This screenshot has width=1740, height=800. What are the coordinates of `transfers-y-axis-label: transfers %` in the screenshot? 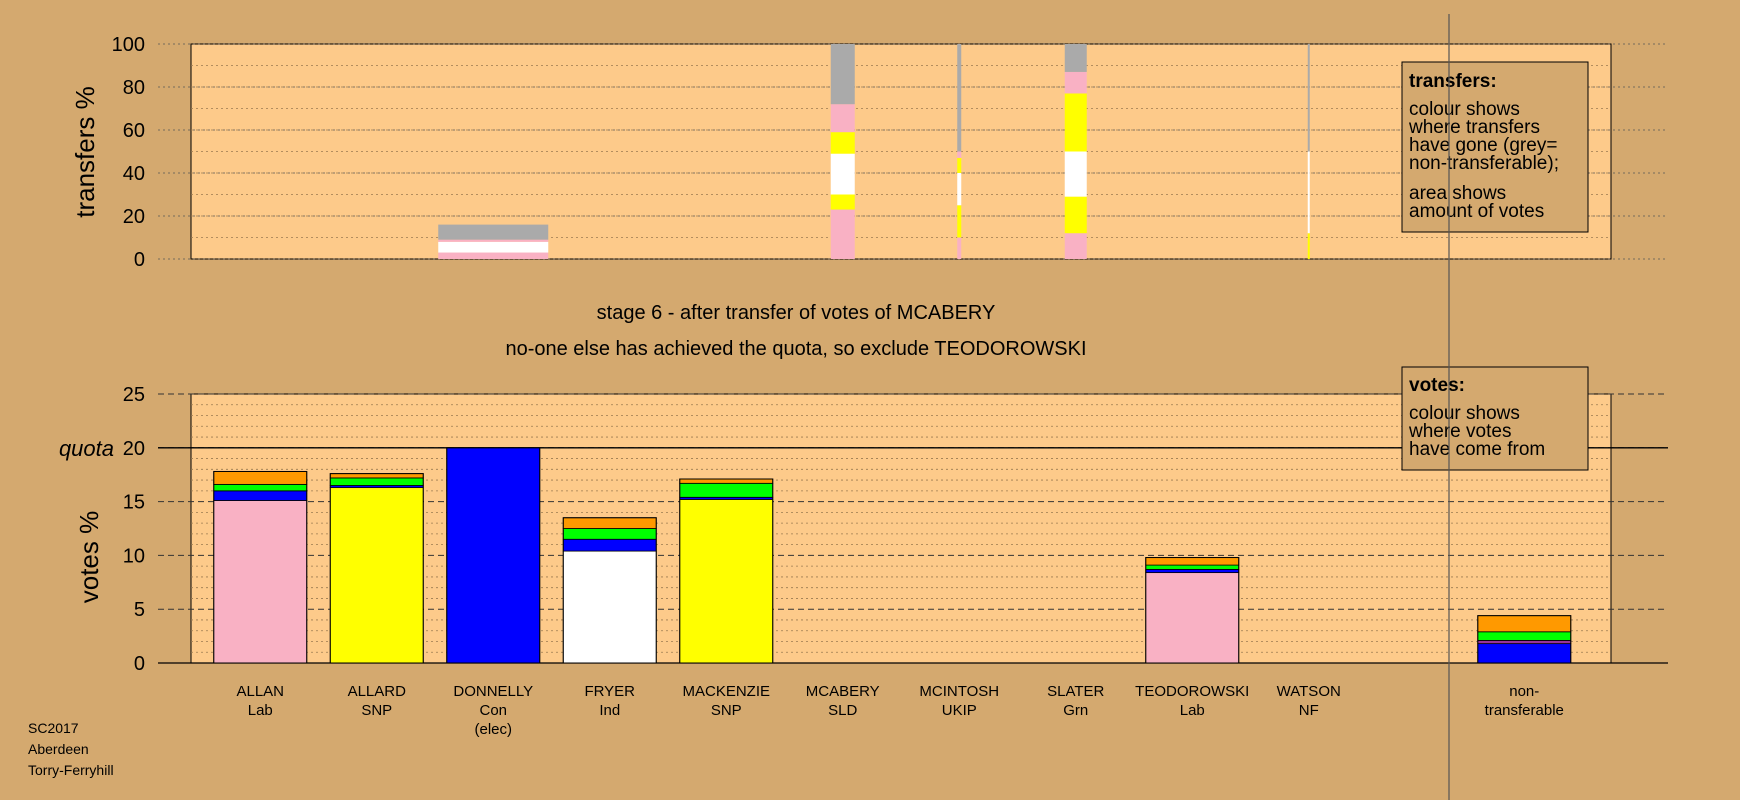 It's located at (85, 152).